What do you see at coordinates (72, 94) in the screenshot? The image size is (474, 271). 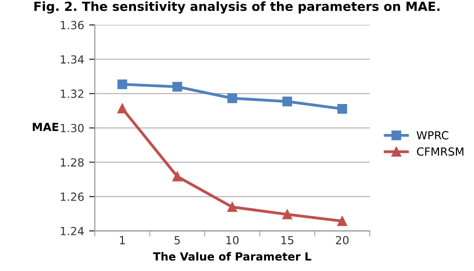 I see `y-tick-label: 1.32` at bounding box center [72, 94].